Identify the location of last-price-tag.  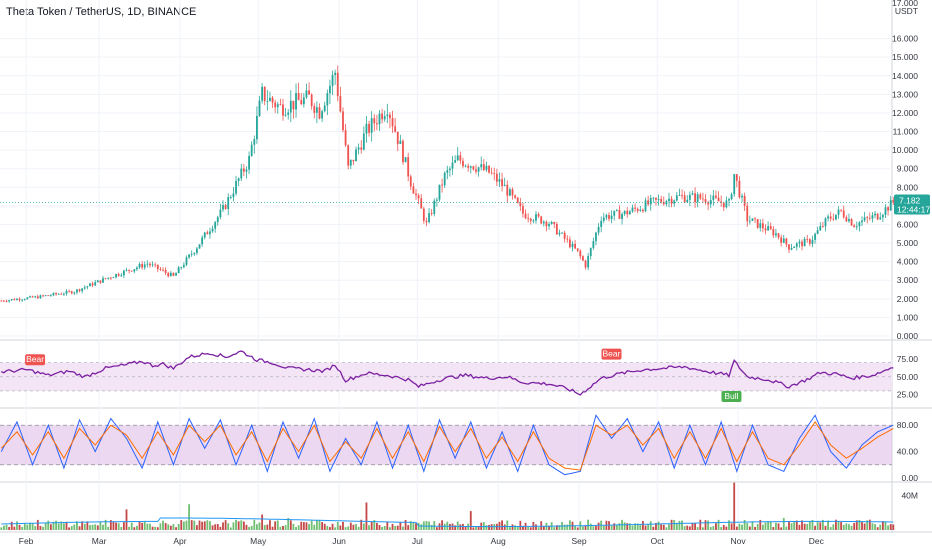
(912, 204).